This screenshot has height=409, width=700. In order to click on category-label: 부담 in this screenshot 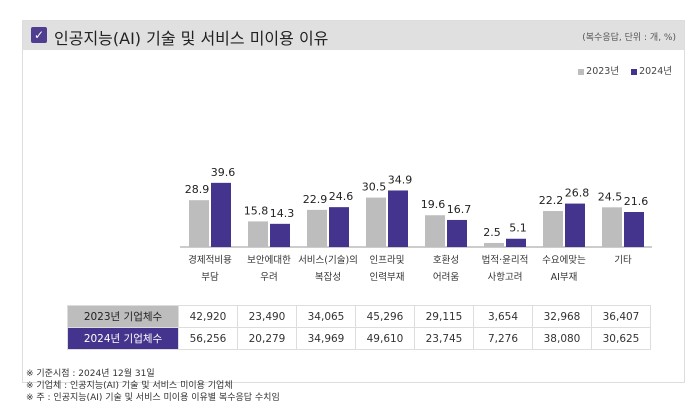, I will do `click(210, 277)`.